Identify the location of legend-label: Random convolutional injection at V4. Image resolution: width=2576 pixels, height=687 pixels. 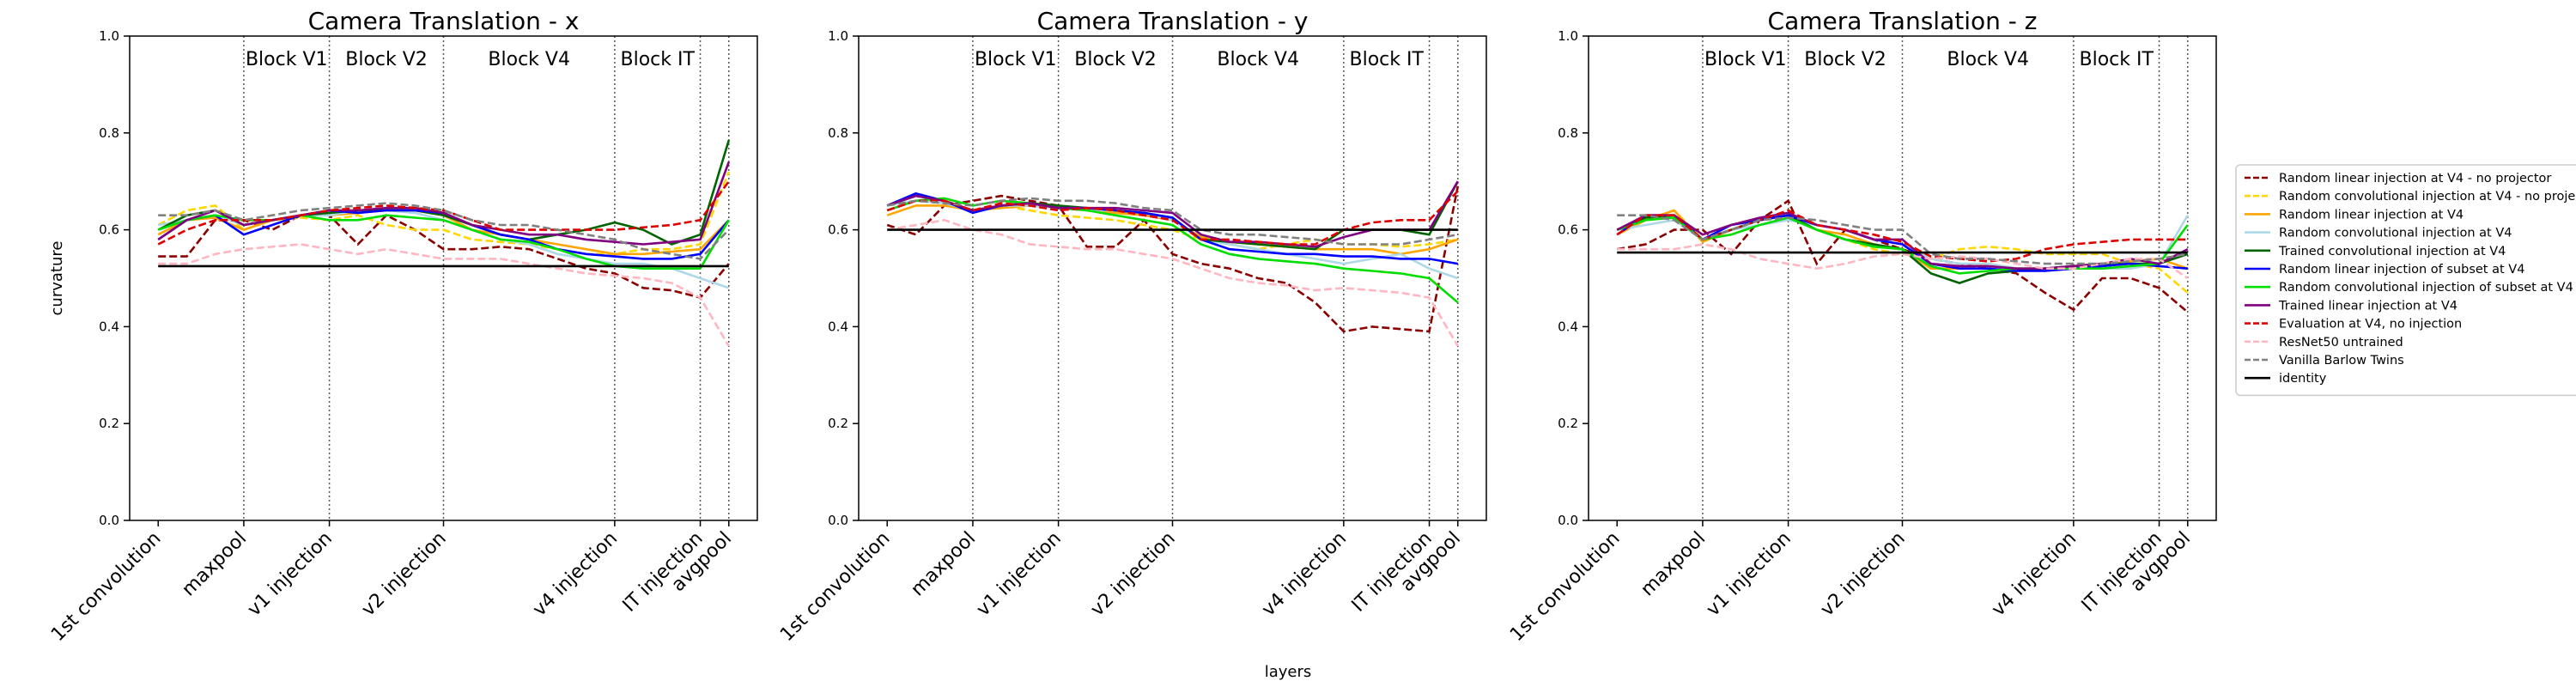
(2396, 233).